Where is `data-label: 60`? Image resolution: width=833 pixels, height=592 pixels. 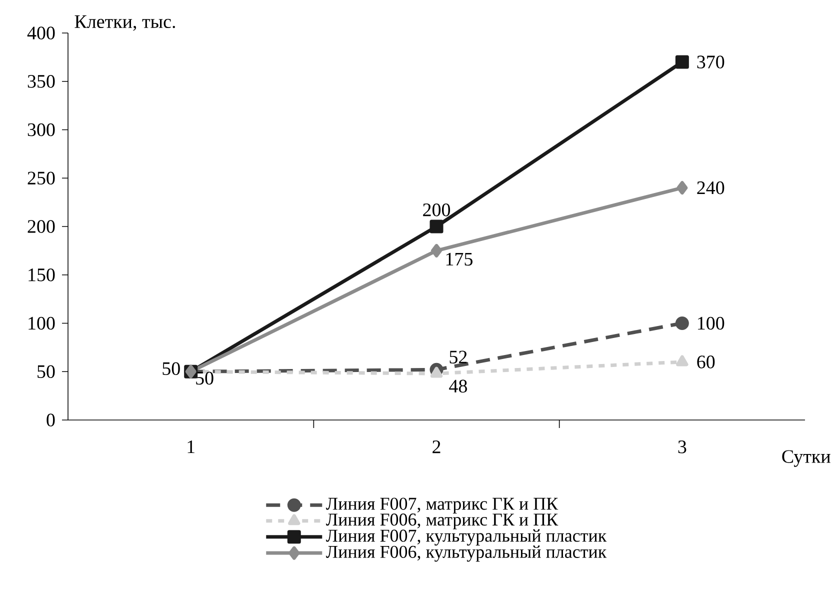
data-label: 60 is located at coordinates (706, 362).